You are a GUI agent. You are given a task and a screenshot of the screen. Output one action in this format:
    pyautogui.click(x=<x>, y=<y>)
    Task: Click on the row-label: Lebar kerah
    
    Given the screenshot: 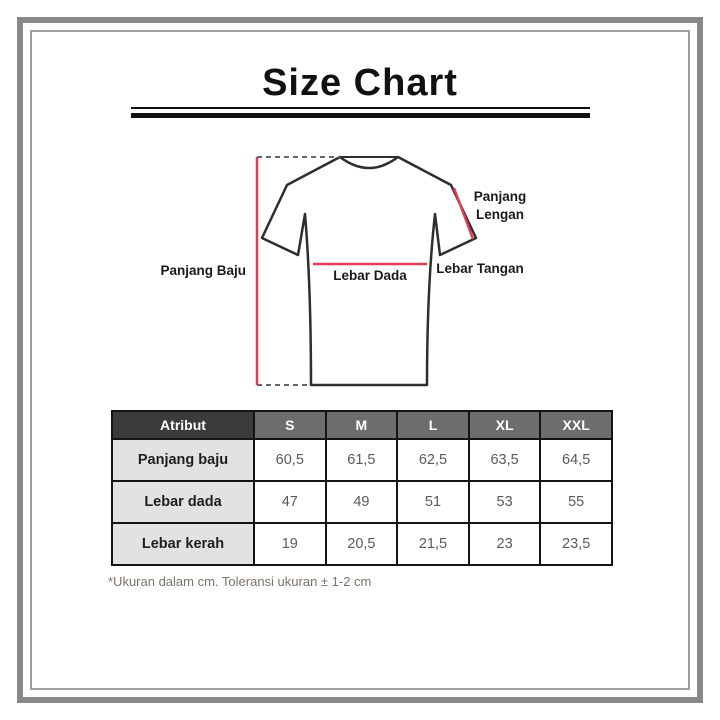 What is the action you would take?
    pyautogui.click(x=183, y=544)
    